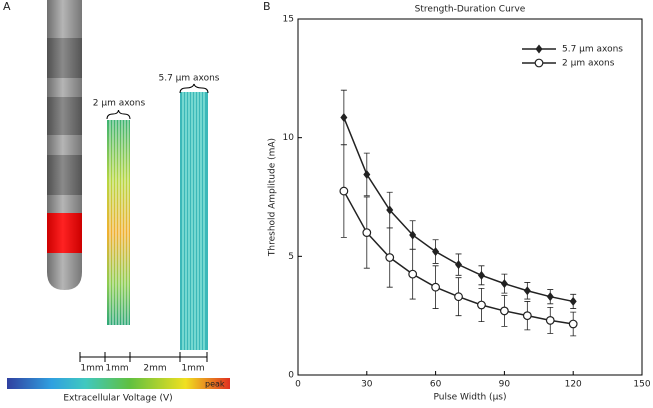  I want to click on x-tick-label: 60, so click(436, 385).